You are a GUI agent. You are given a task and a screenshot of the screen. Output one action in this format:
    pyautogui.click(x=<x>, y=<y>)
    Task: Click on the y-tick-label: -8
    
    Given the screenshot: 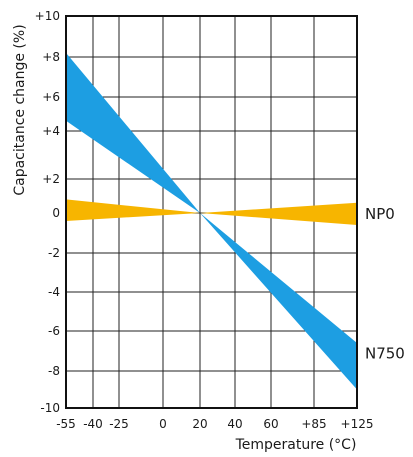 What is the action you would take?
    pyautogui.click(x=54, y=371)
    